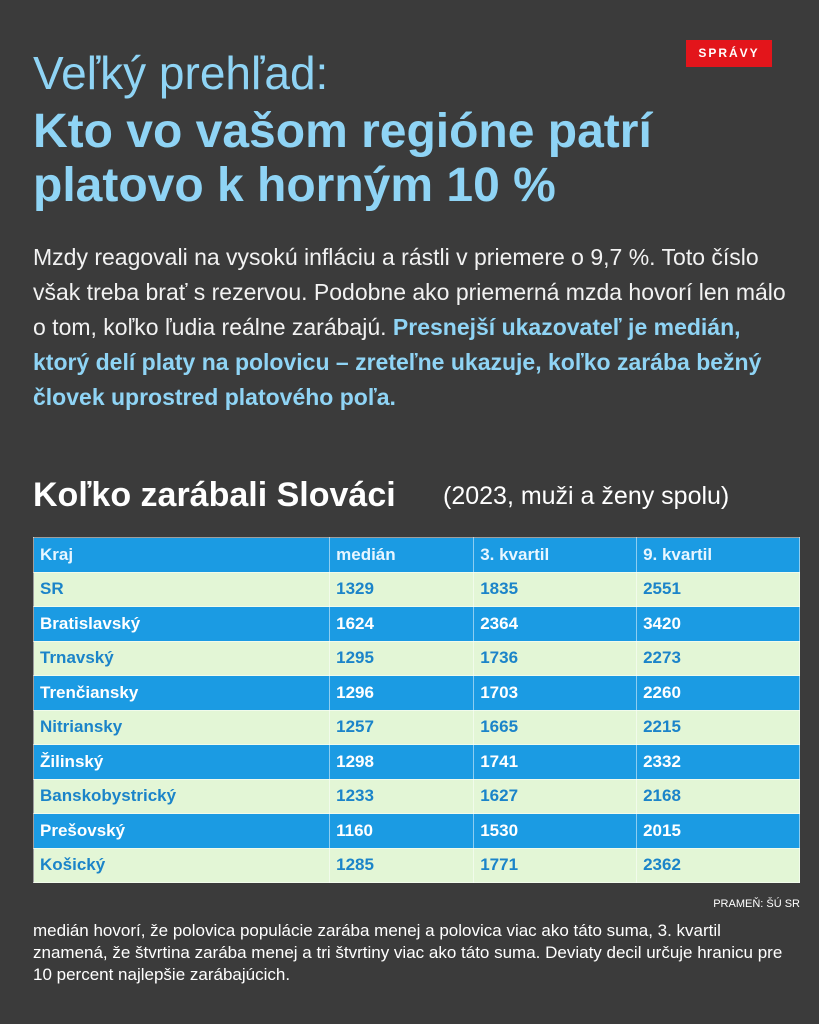  What do you see at coordinates (555, 796) in the screenshot?
I see `table-cell: 1627` at bounding box center [555, 796].